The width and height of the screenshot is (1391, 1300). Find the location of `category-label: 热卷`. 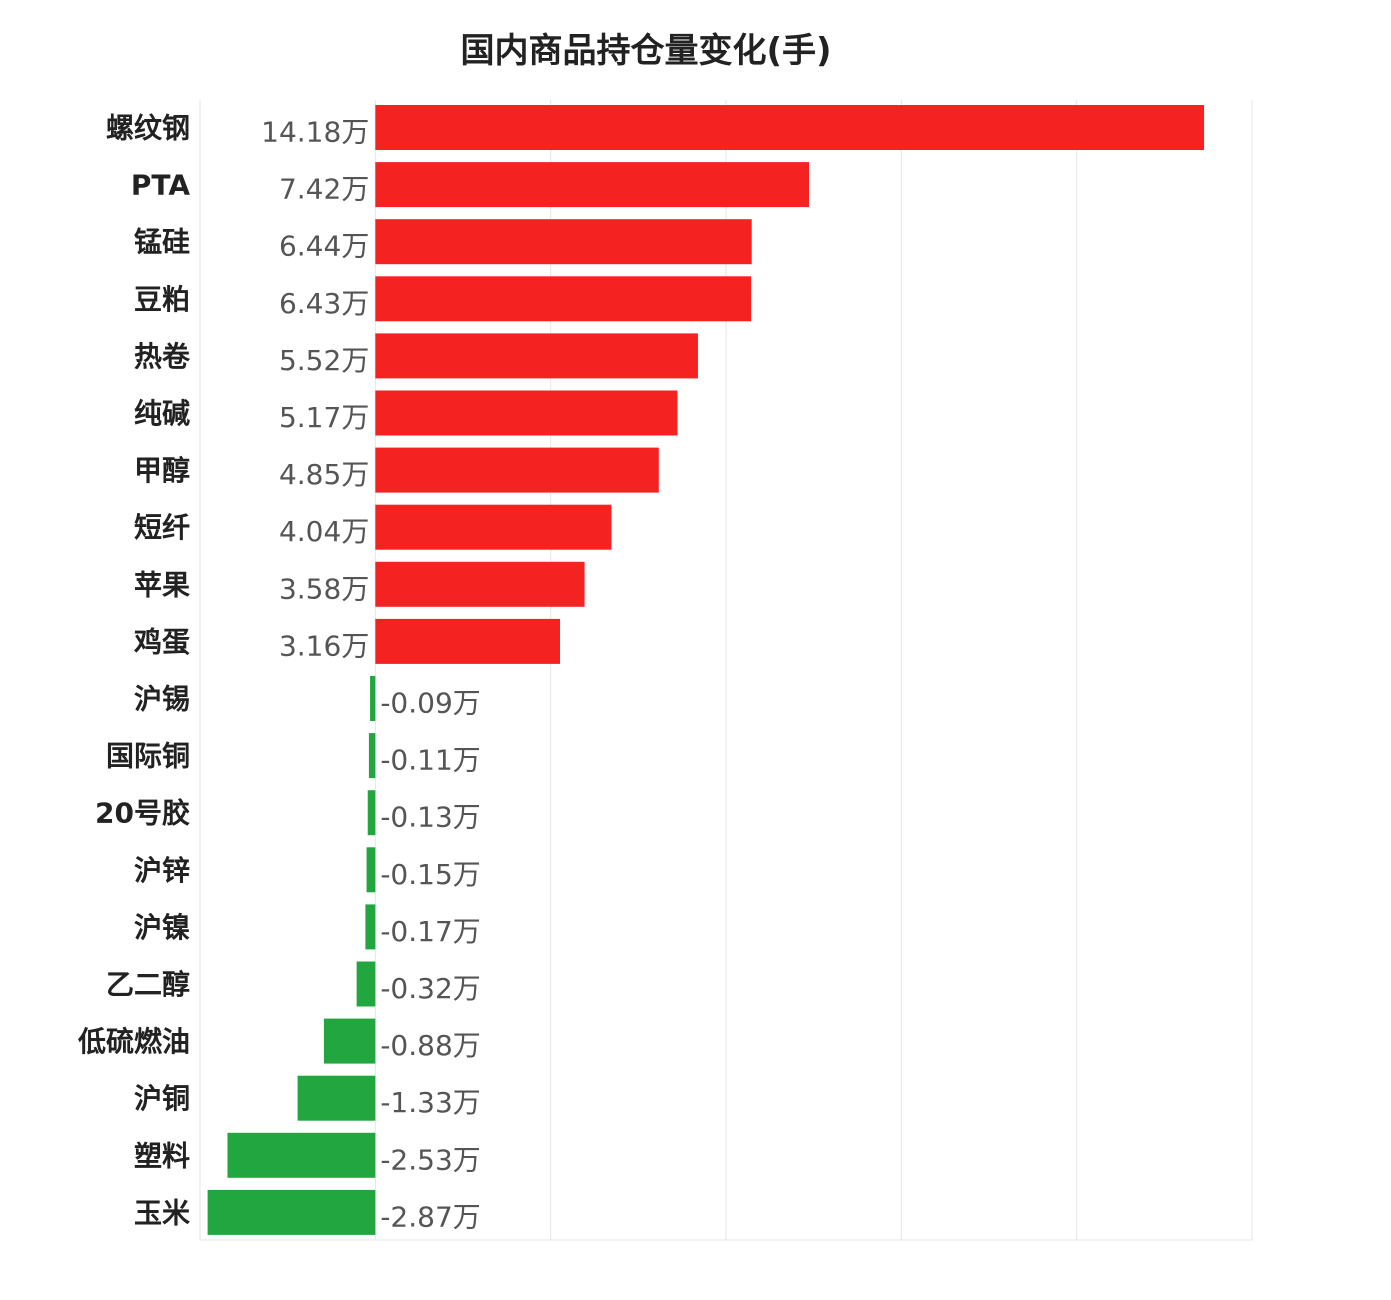

category-label: 热卷 is located at coordinates (162, 356).